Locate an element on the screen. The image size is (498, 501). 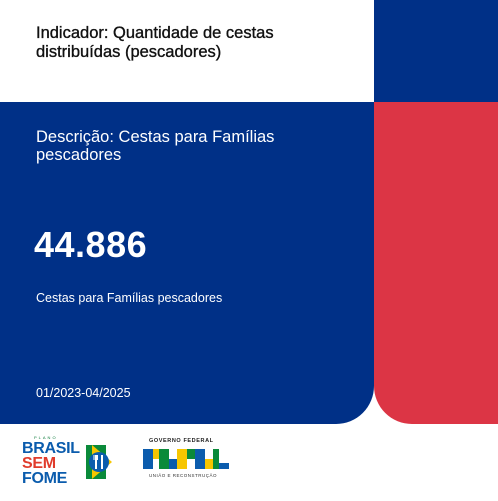
governo-federal-logo: GOVERNO FEDERAL UNIÃO E RECONSTRUÇÃO is located at coordinates (188, 461).